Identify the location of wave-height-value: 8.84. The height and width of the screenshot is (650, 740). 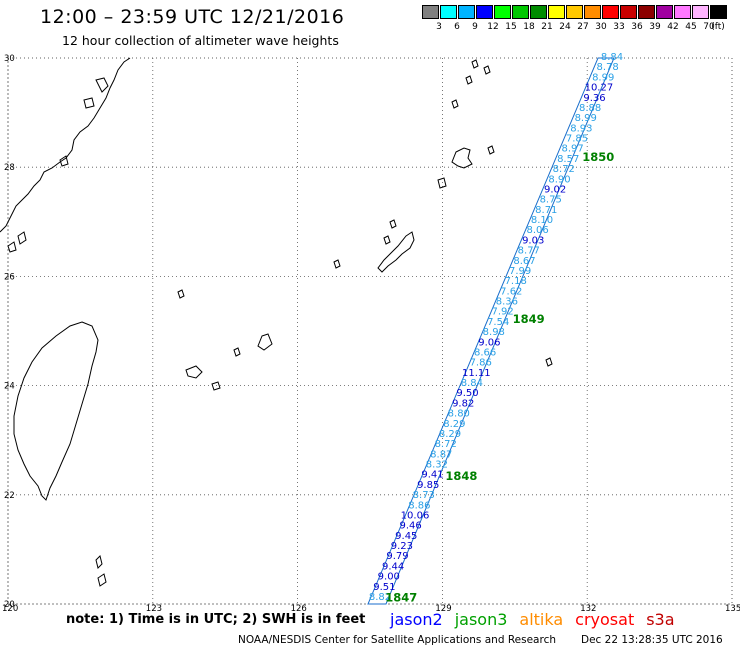
(612, 57).